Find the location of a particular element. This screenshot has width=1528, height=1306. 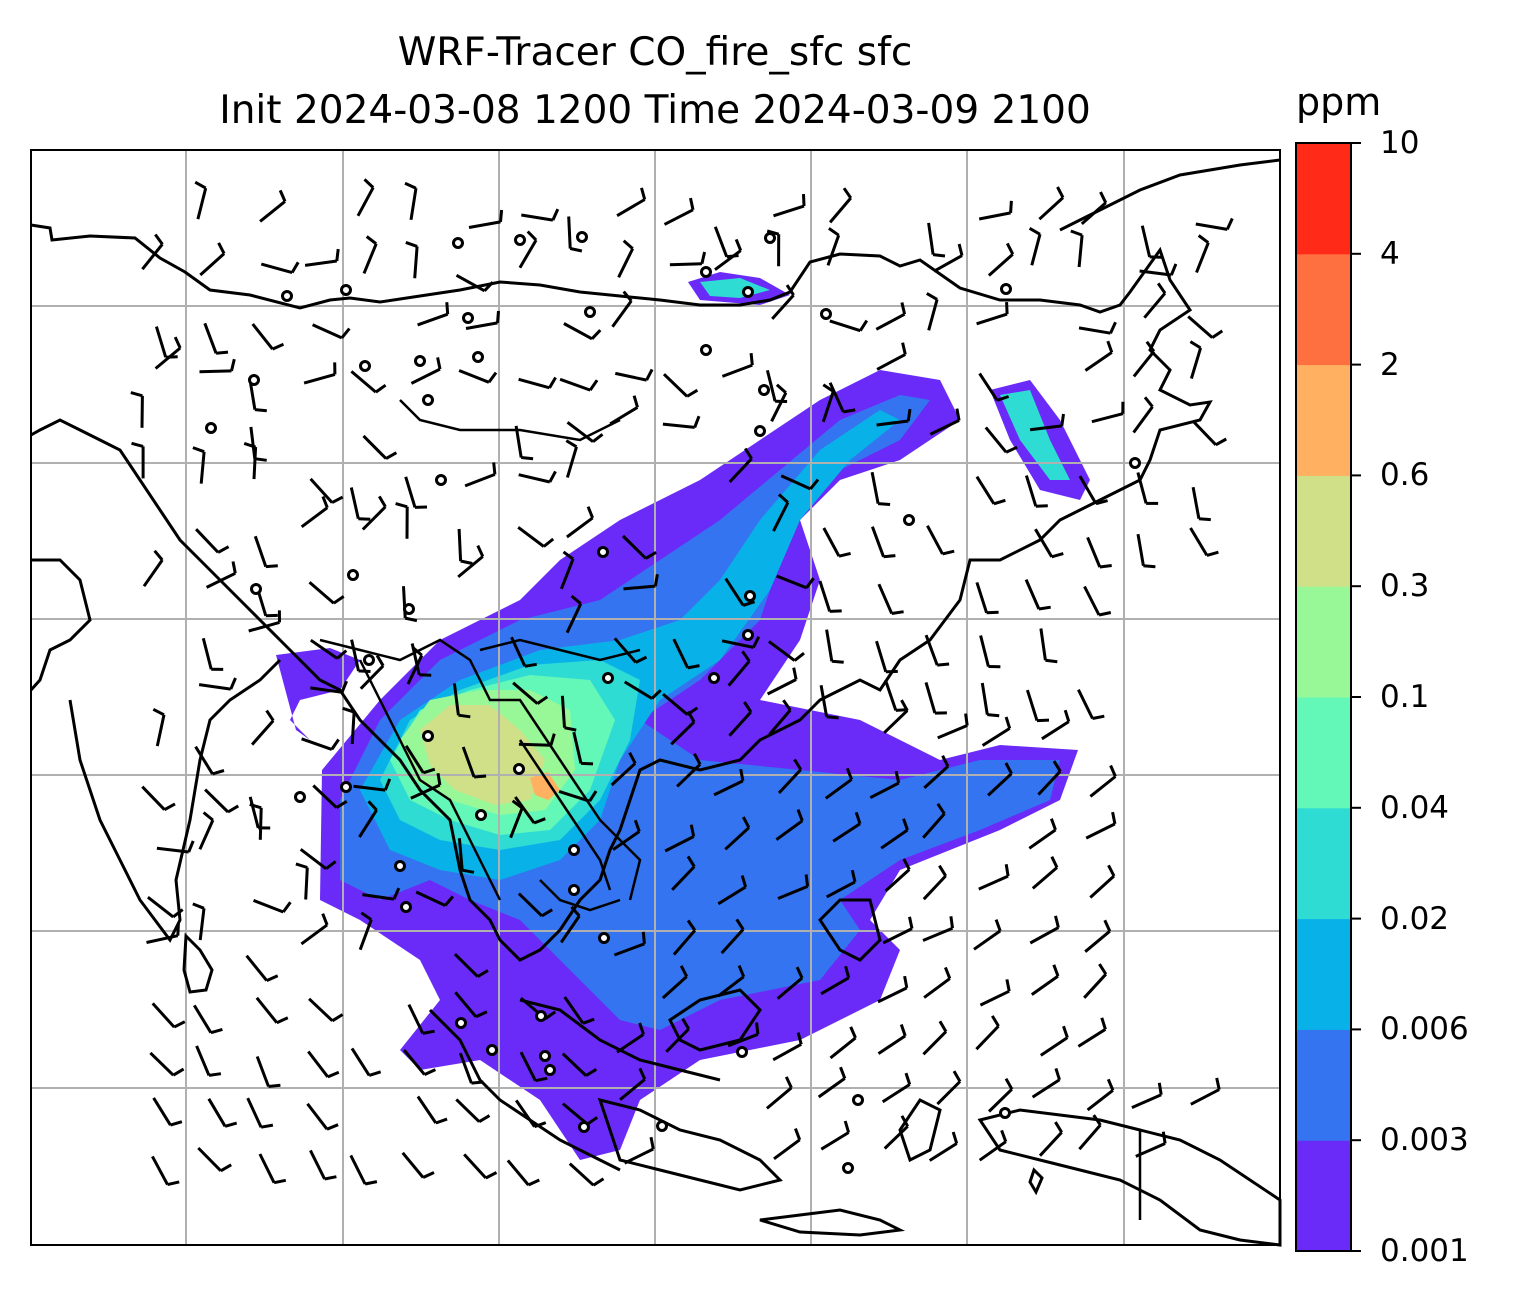

colorbar-segment is located at coordinates (1323, 753).